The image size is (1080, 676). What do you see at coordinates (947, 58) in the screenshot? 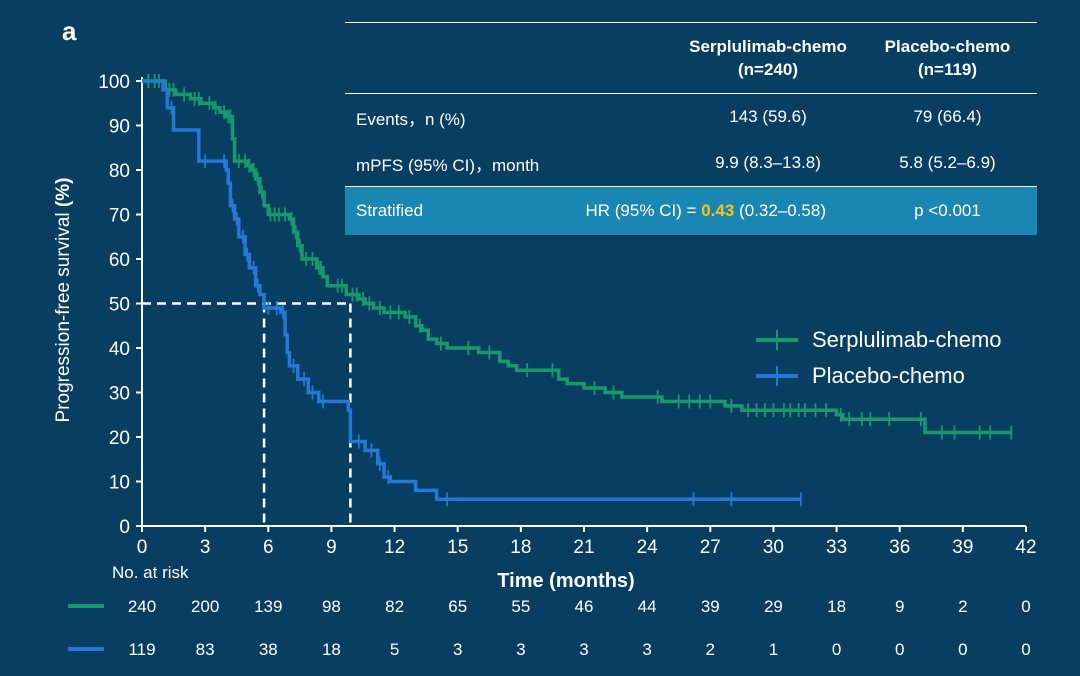
I see `stats-header-plac: Placebo-chemo (n=119)` at bounding box center [947, 58].